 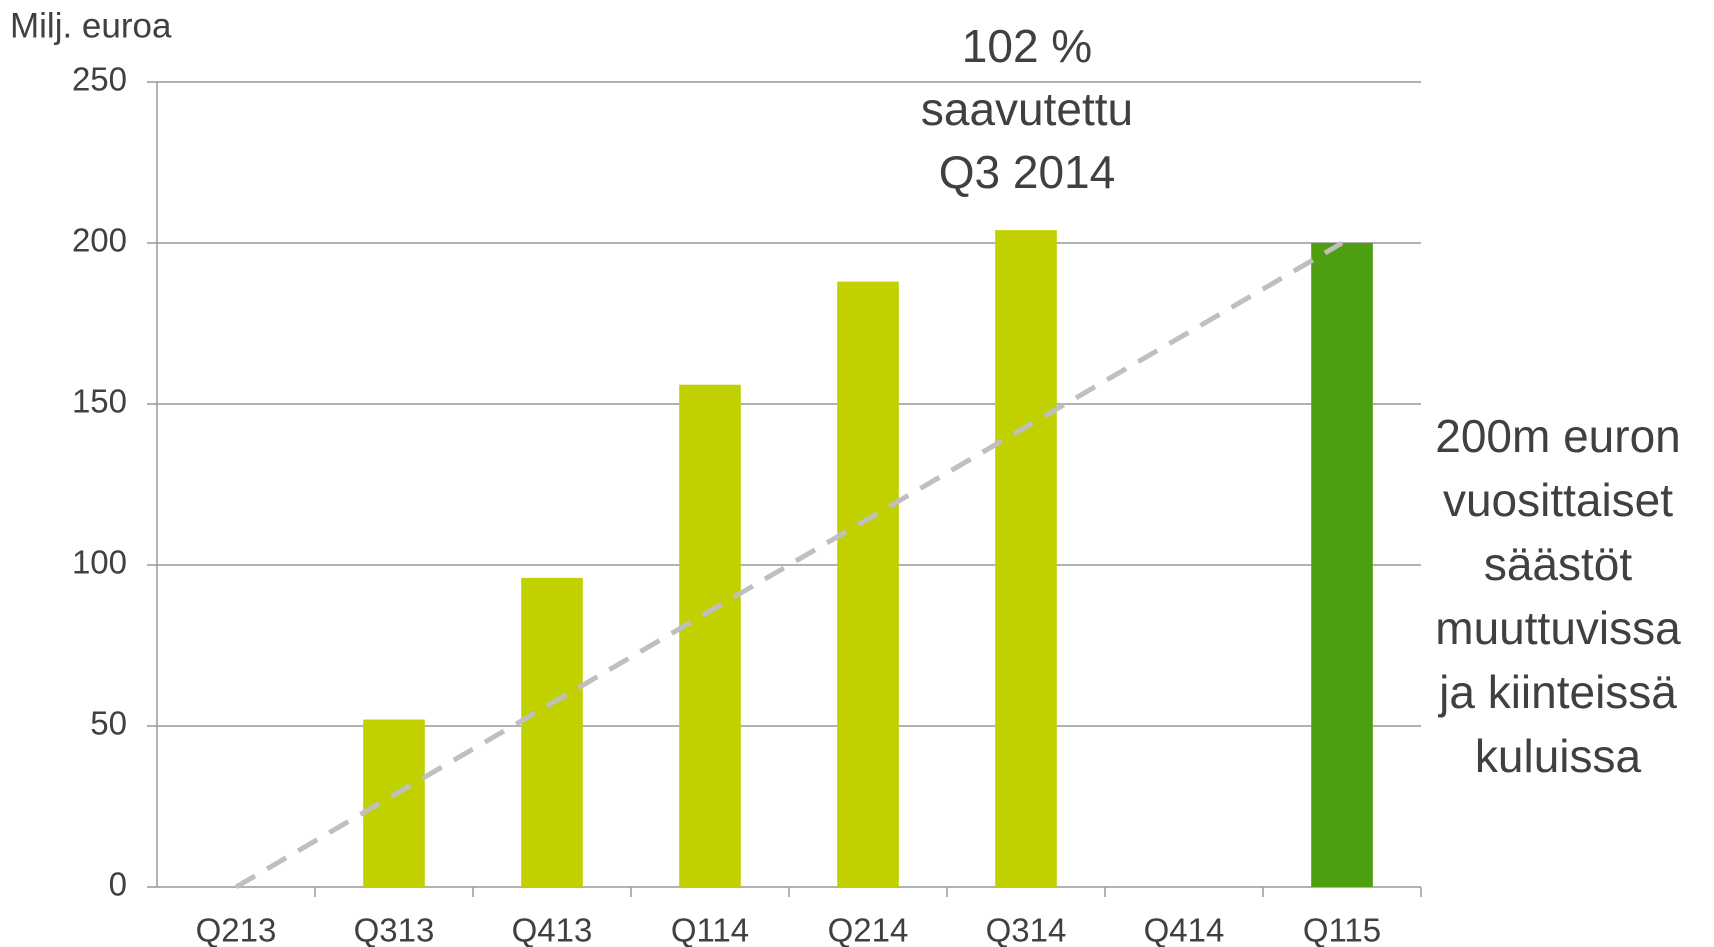 What do you see at coordinates (1026, 929) in the screenshot?
I see `x-tick-label: Q314` at bounding box center [1026, 929].